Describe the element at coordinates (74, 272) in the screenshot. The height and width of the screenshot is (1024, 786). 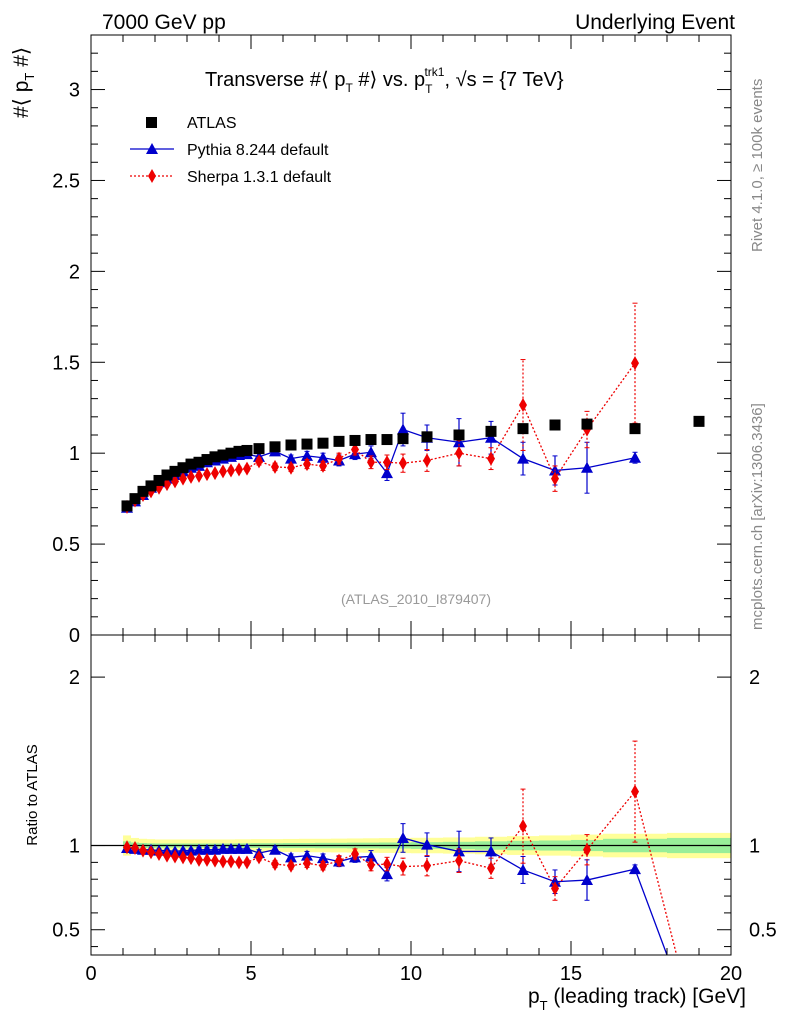
I see `main-ytick-label: 2` at that location.